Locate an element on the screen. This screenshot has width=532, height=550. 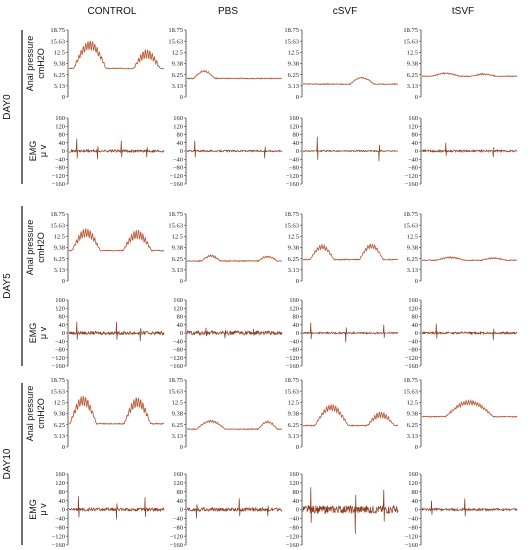
row-label-emg: EMG is located at coordinates (33, 151).